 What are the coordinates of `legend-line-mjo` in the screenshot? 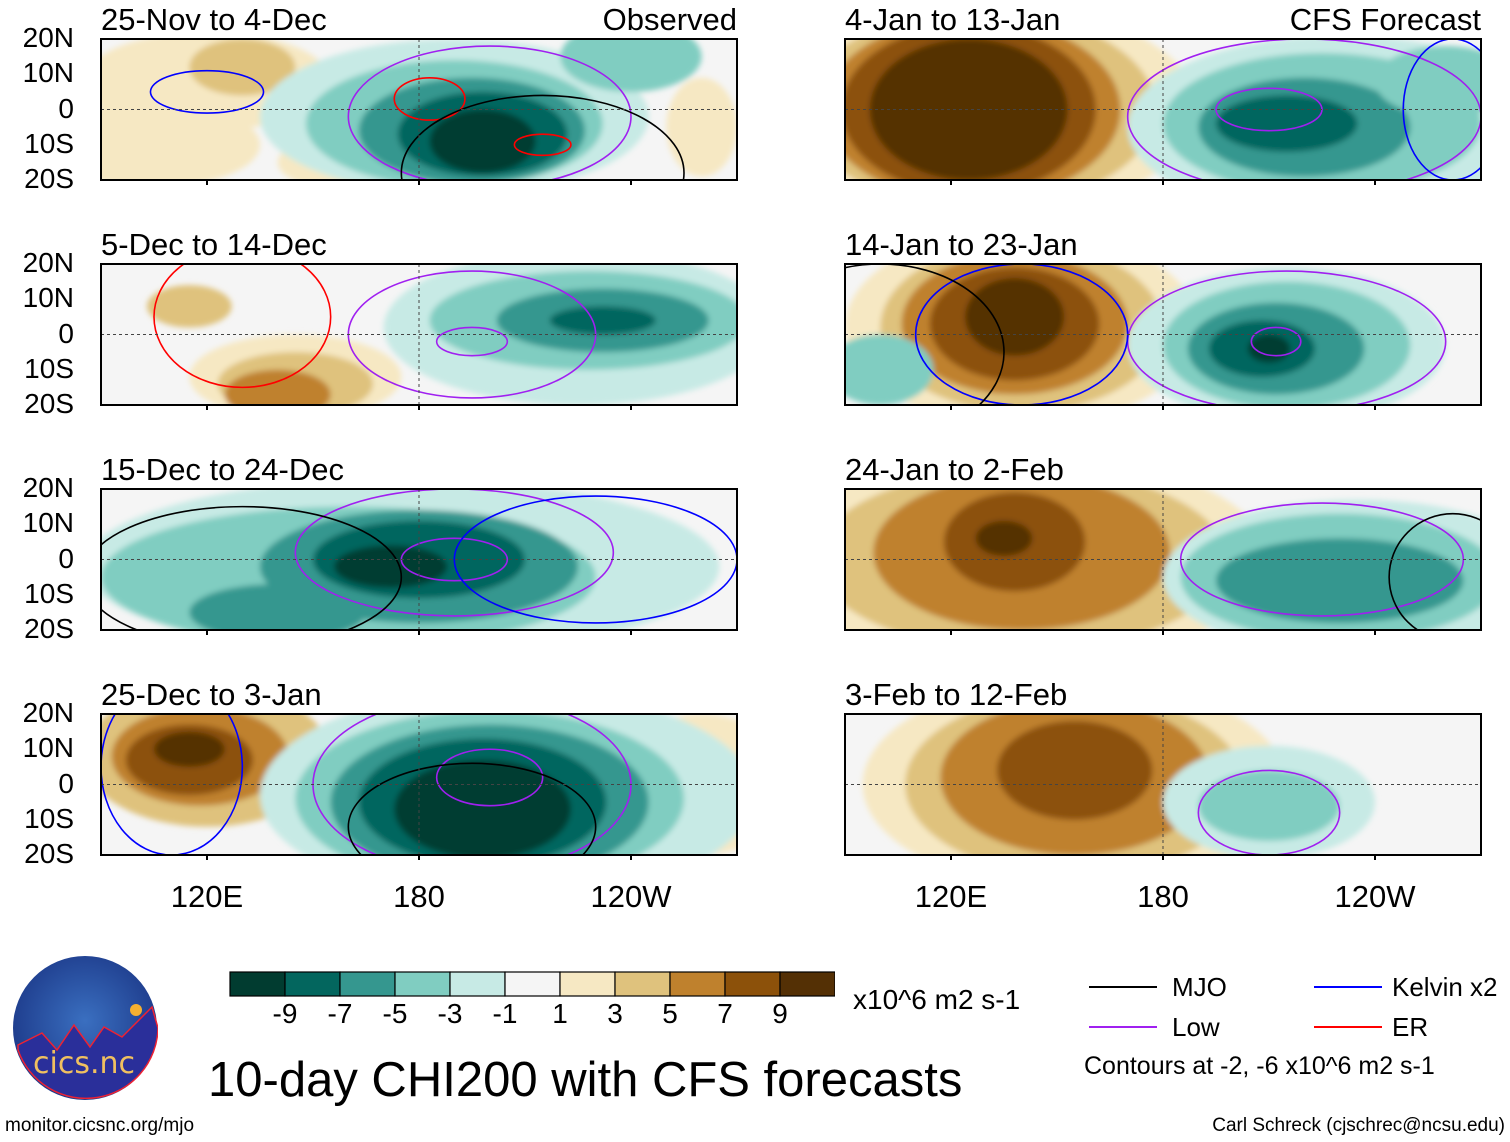 It's located at (1123, 987).